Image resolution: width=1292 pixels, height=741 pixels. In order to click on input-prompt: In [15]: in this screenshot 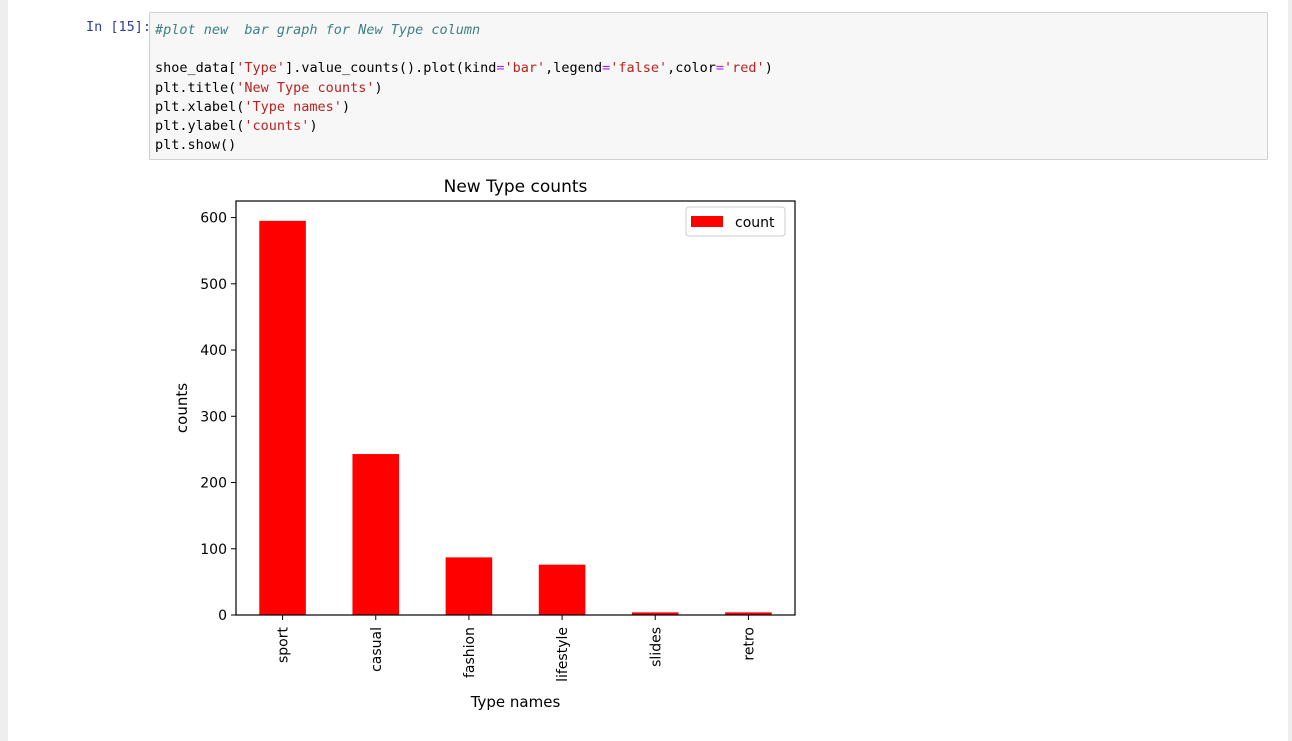, I will do `click(118, 27)`.